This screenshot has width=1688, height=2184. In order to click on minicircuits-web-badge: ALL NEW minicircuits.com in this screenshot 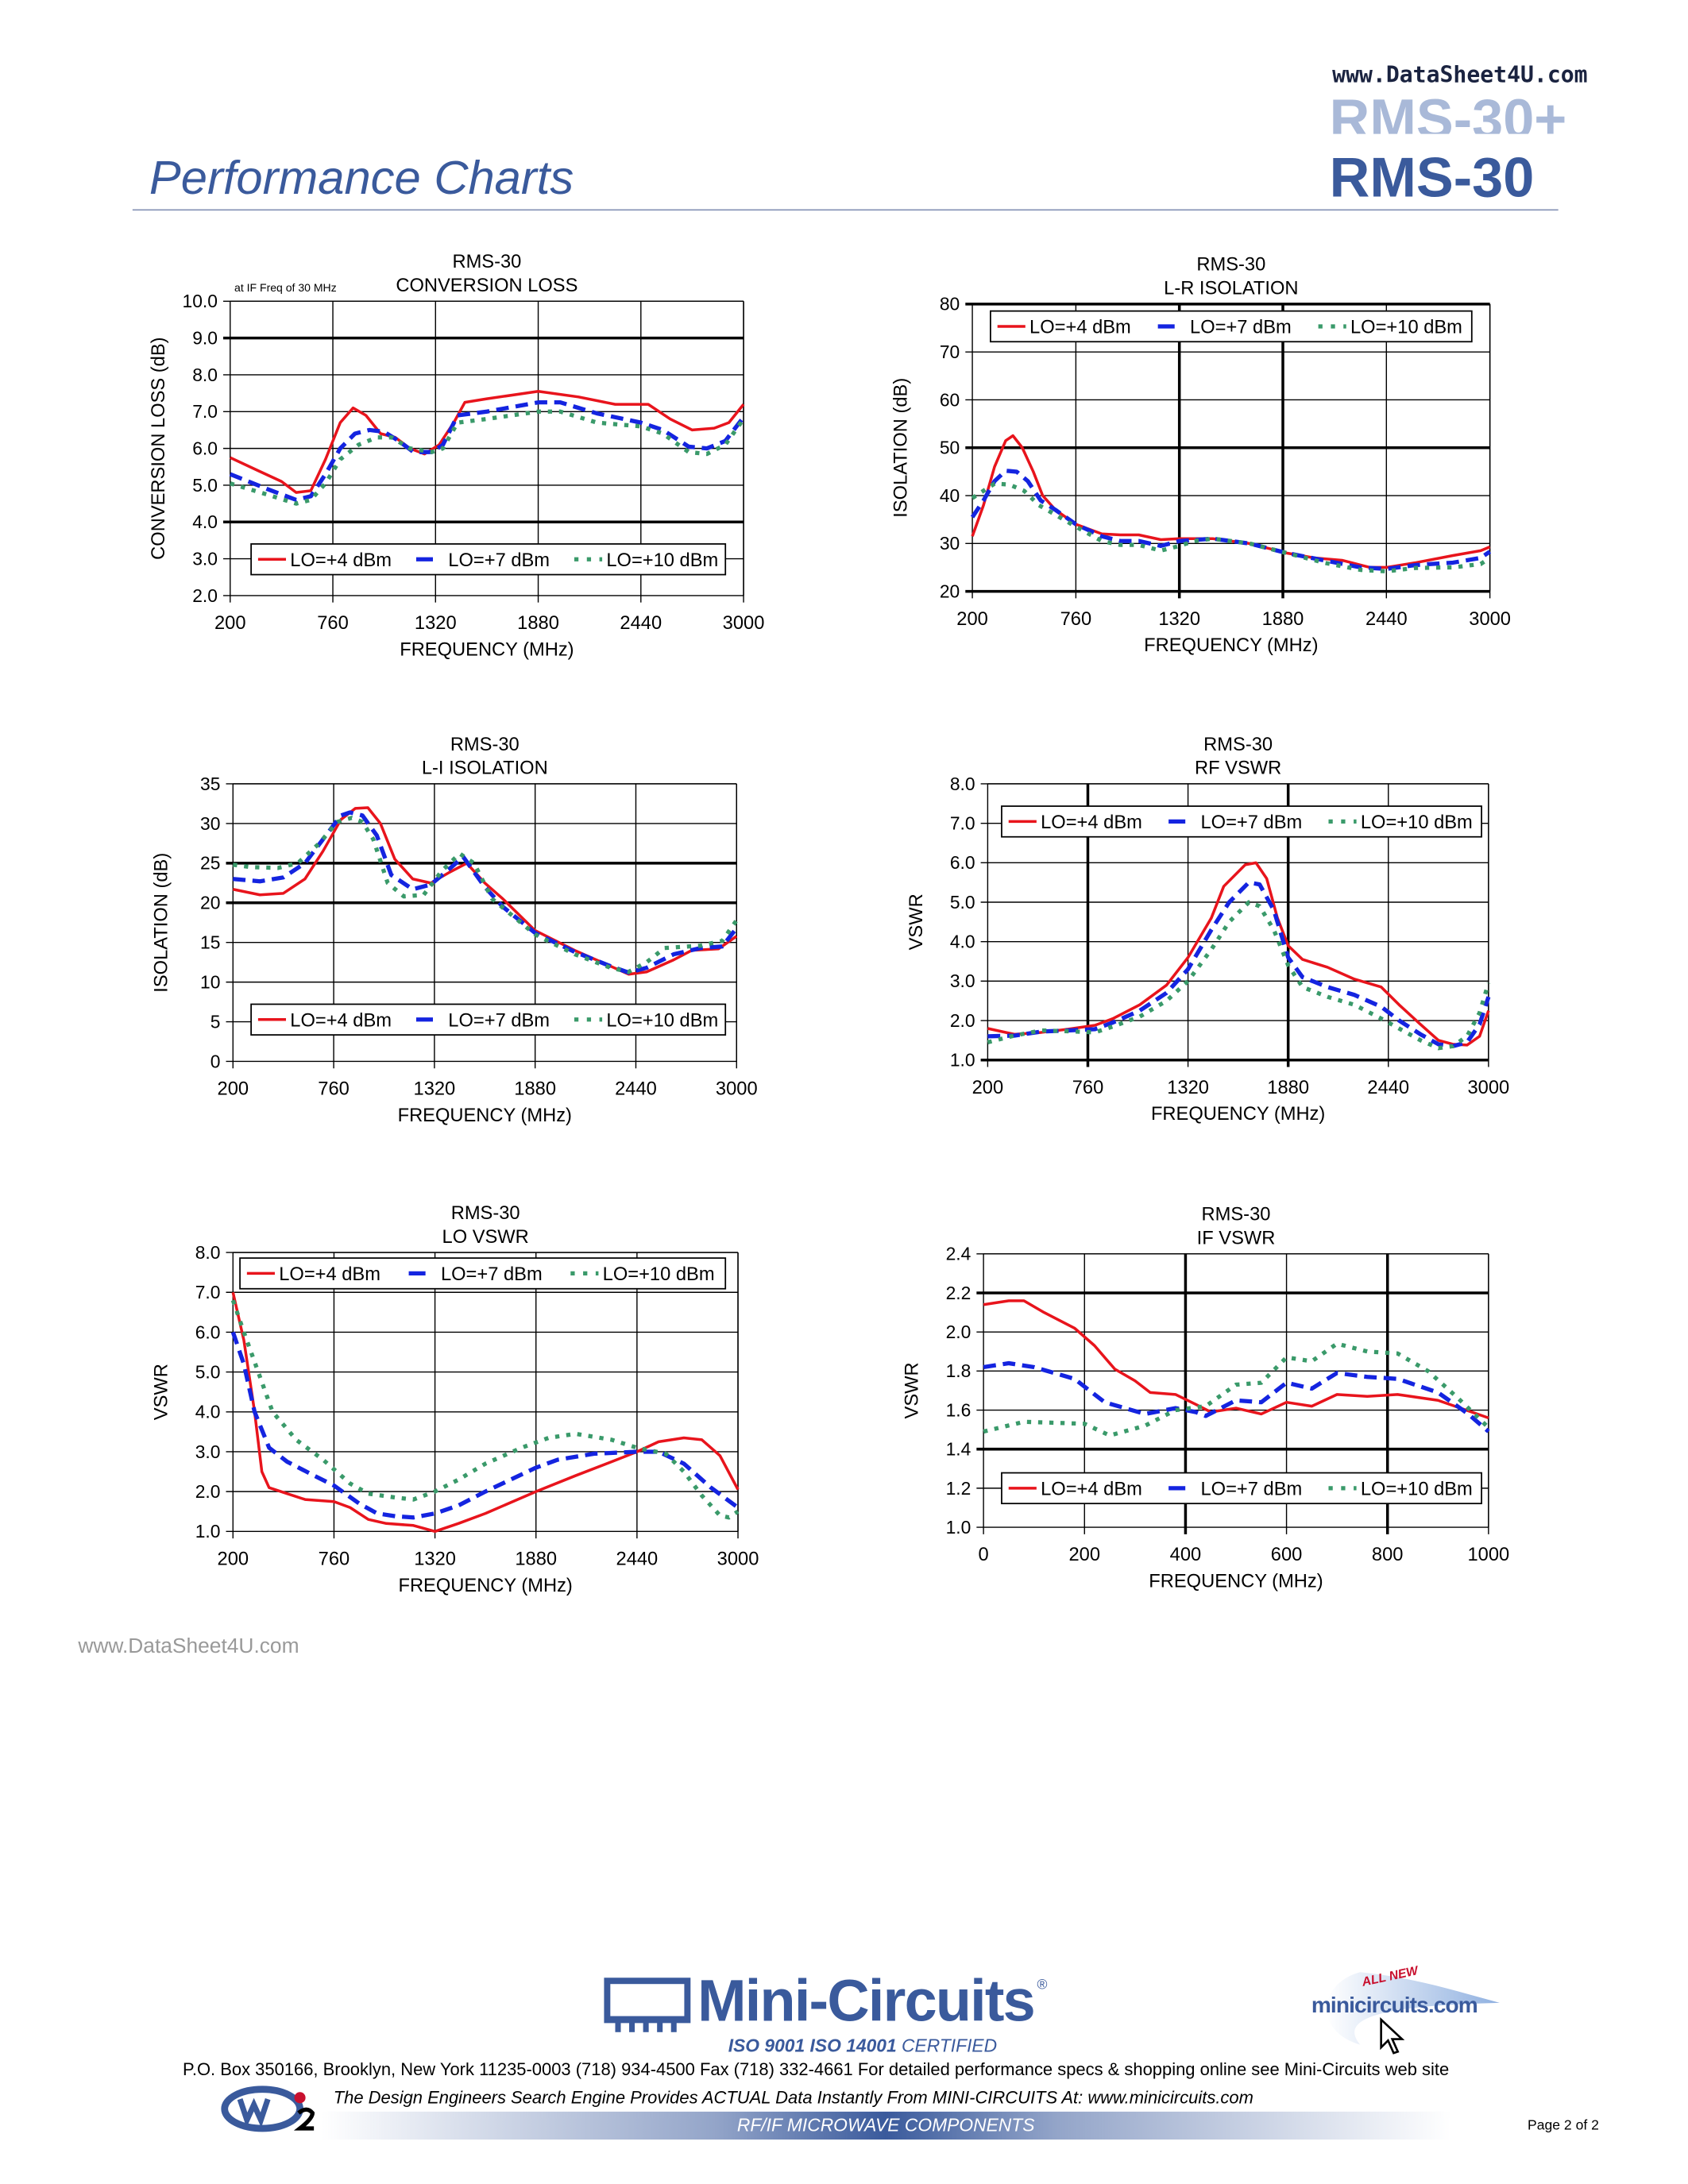, I will do `click(1408, 2010)`.